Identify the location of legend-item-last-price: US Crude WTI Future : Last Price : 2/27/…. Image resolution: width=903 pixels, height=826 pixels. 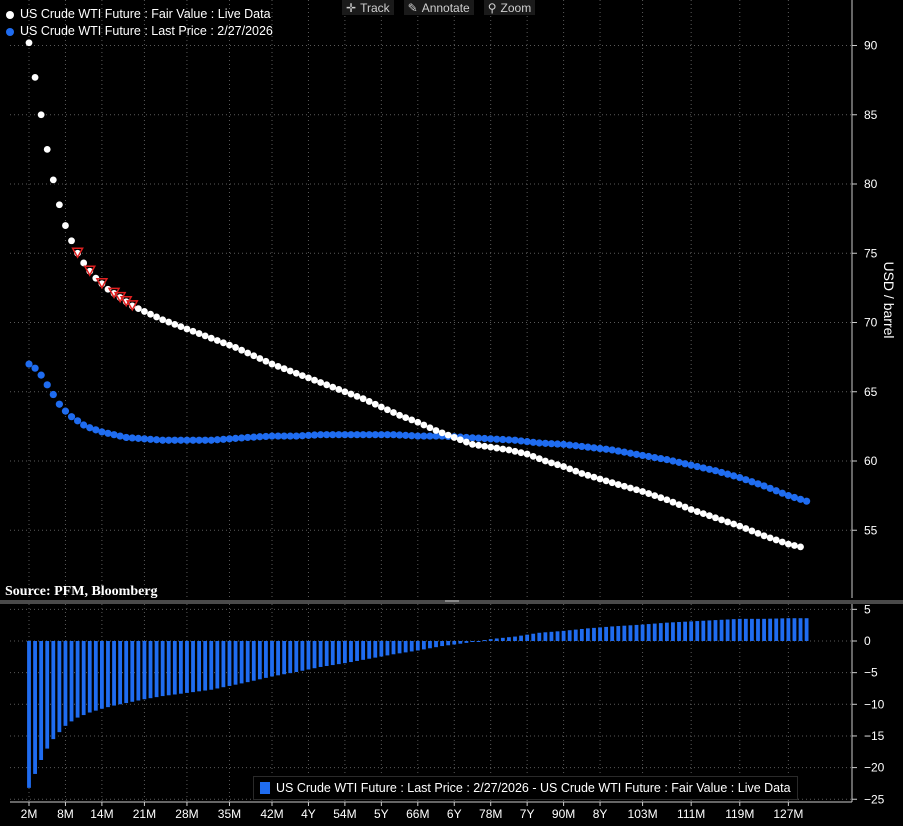
(139, 31).